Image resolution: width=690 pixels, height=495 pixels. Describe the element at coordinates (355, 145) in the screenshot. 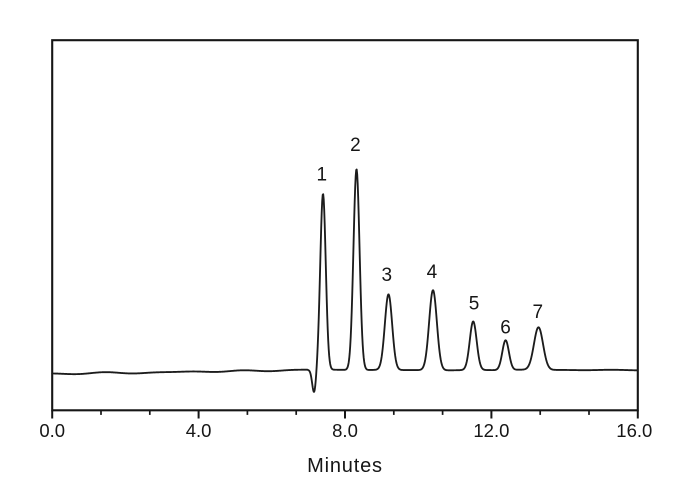

I see `svg-text: 2` at that location.